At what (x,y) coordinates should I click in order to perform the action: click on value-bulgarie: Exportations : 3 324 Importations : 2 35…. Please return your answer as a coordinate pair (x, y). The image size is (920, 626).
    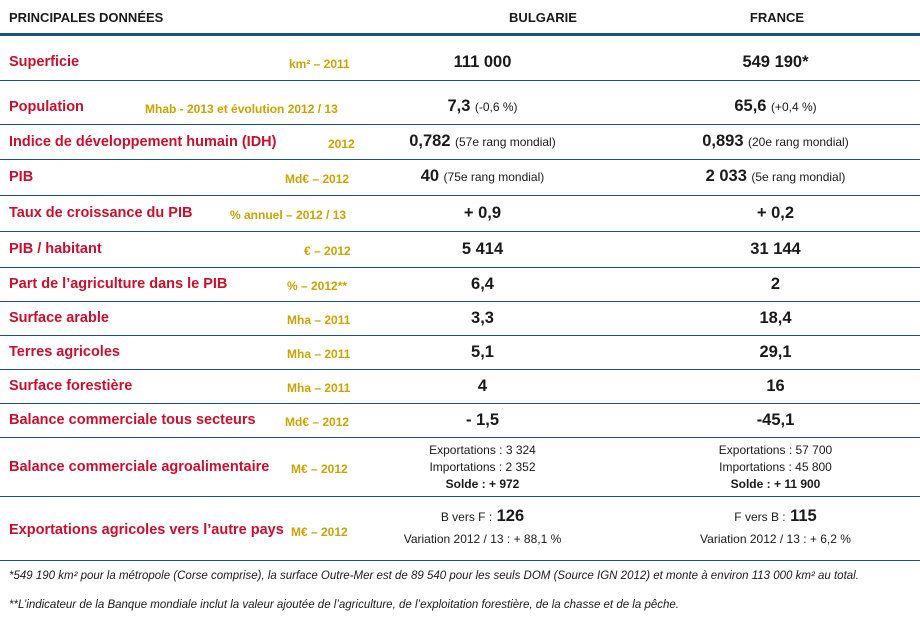
    Looking at the image, I should click on (482, 467).